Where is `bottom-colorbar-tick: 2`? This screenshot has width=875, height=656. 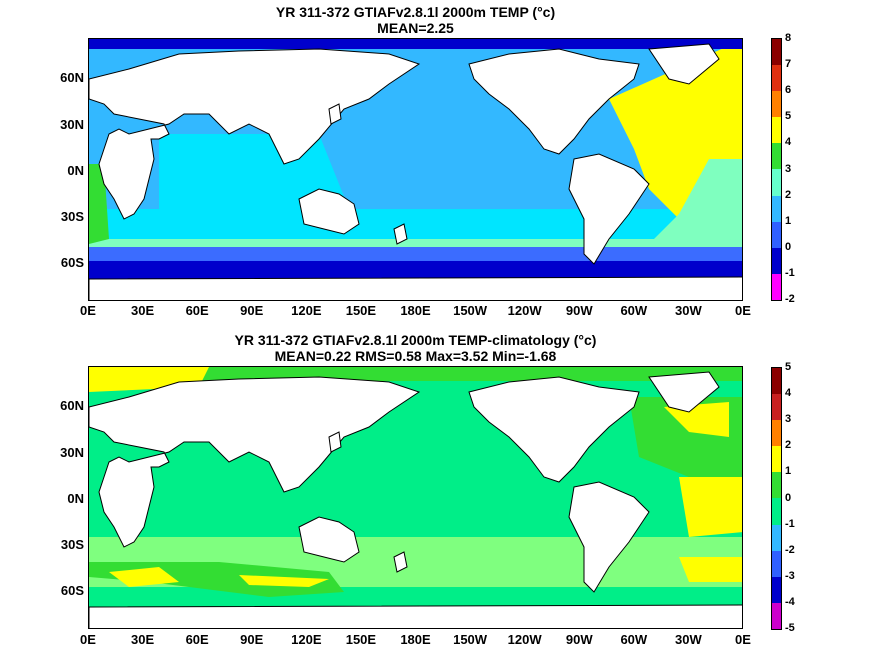
bottom-colorbar-tick: 2 is located at coordinates (788, 445).